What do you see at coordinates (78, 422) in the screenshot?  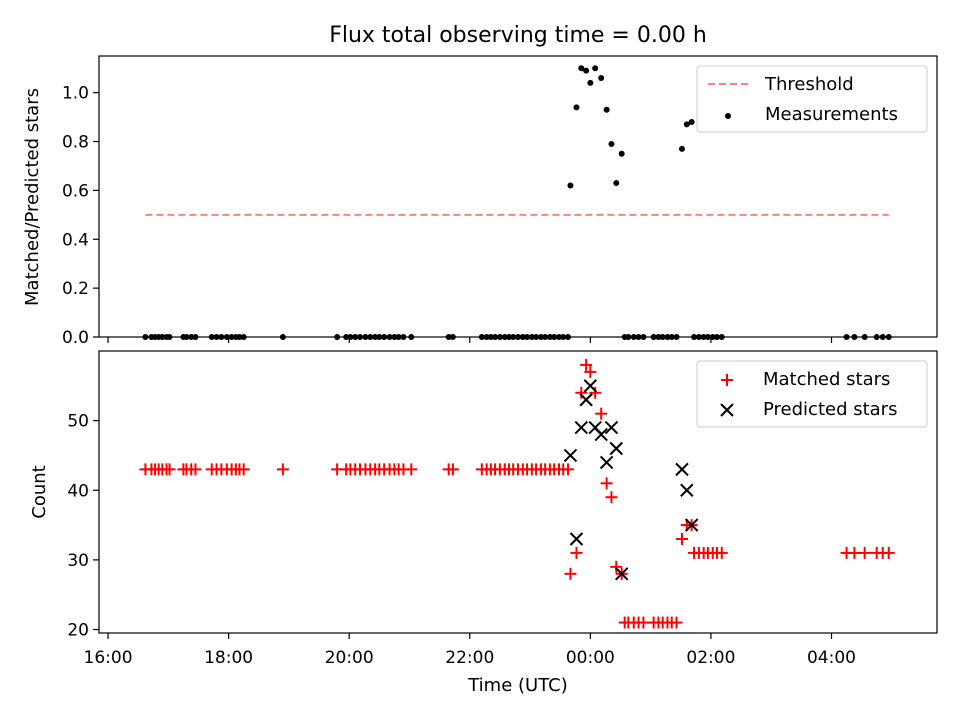 I see `count-y-tick-label: 50` at bounding box center [78, 422].